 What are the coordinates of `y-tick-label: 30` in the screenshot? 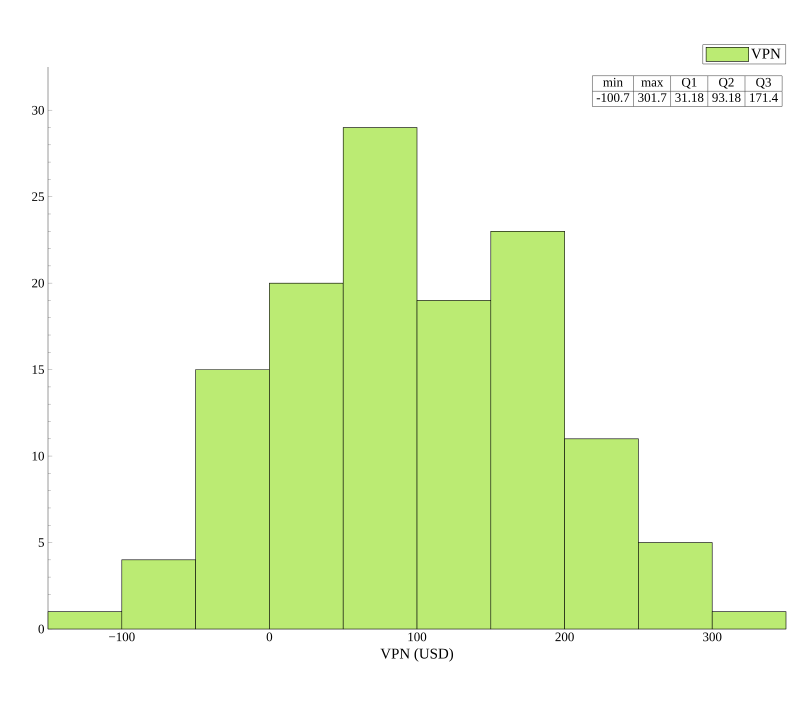 It's located at (38, 110).